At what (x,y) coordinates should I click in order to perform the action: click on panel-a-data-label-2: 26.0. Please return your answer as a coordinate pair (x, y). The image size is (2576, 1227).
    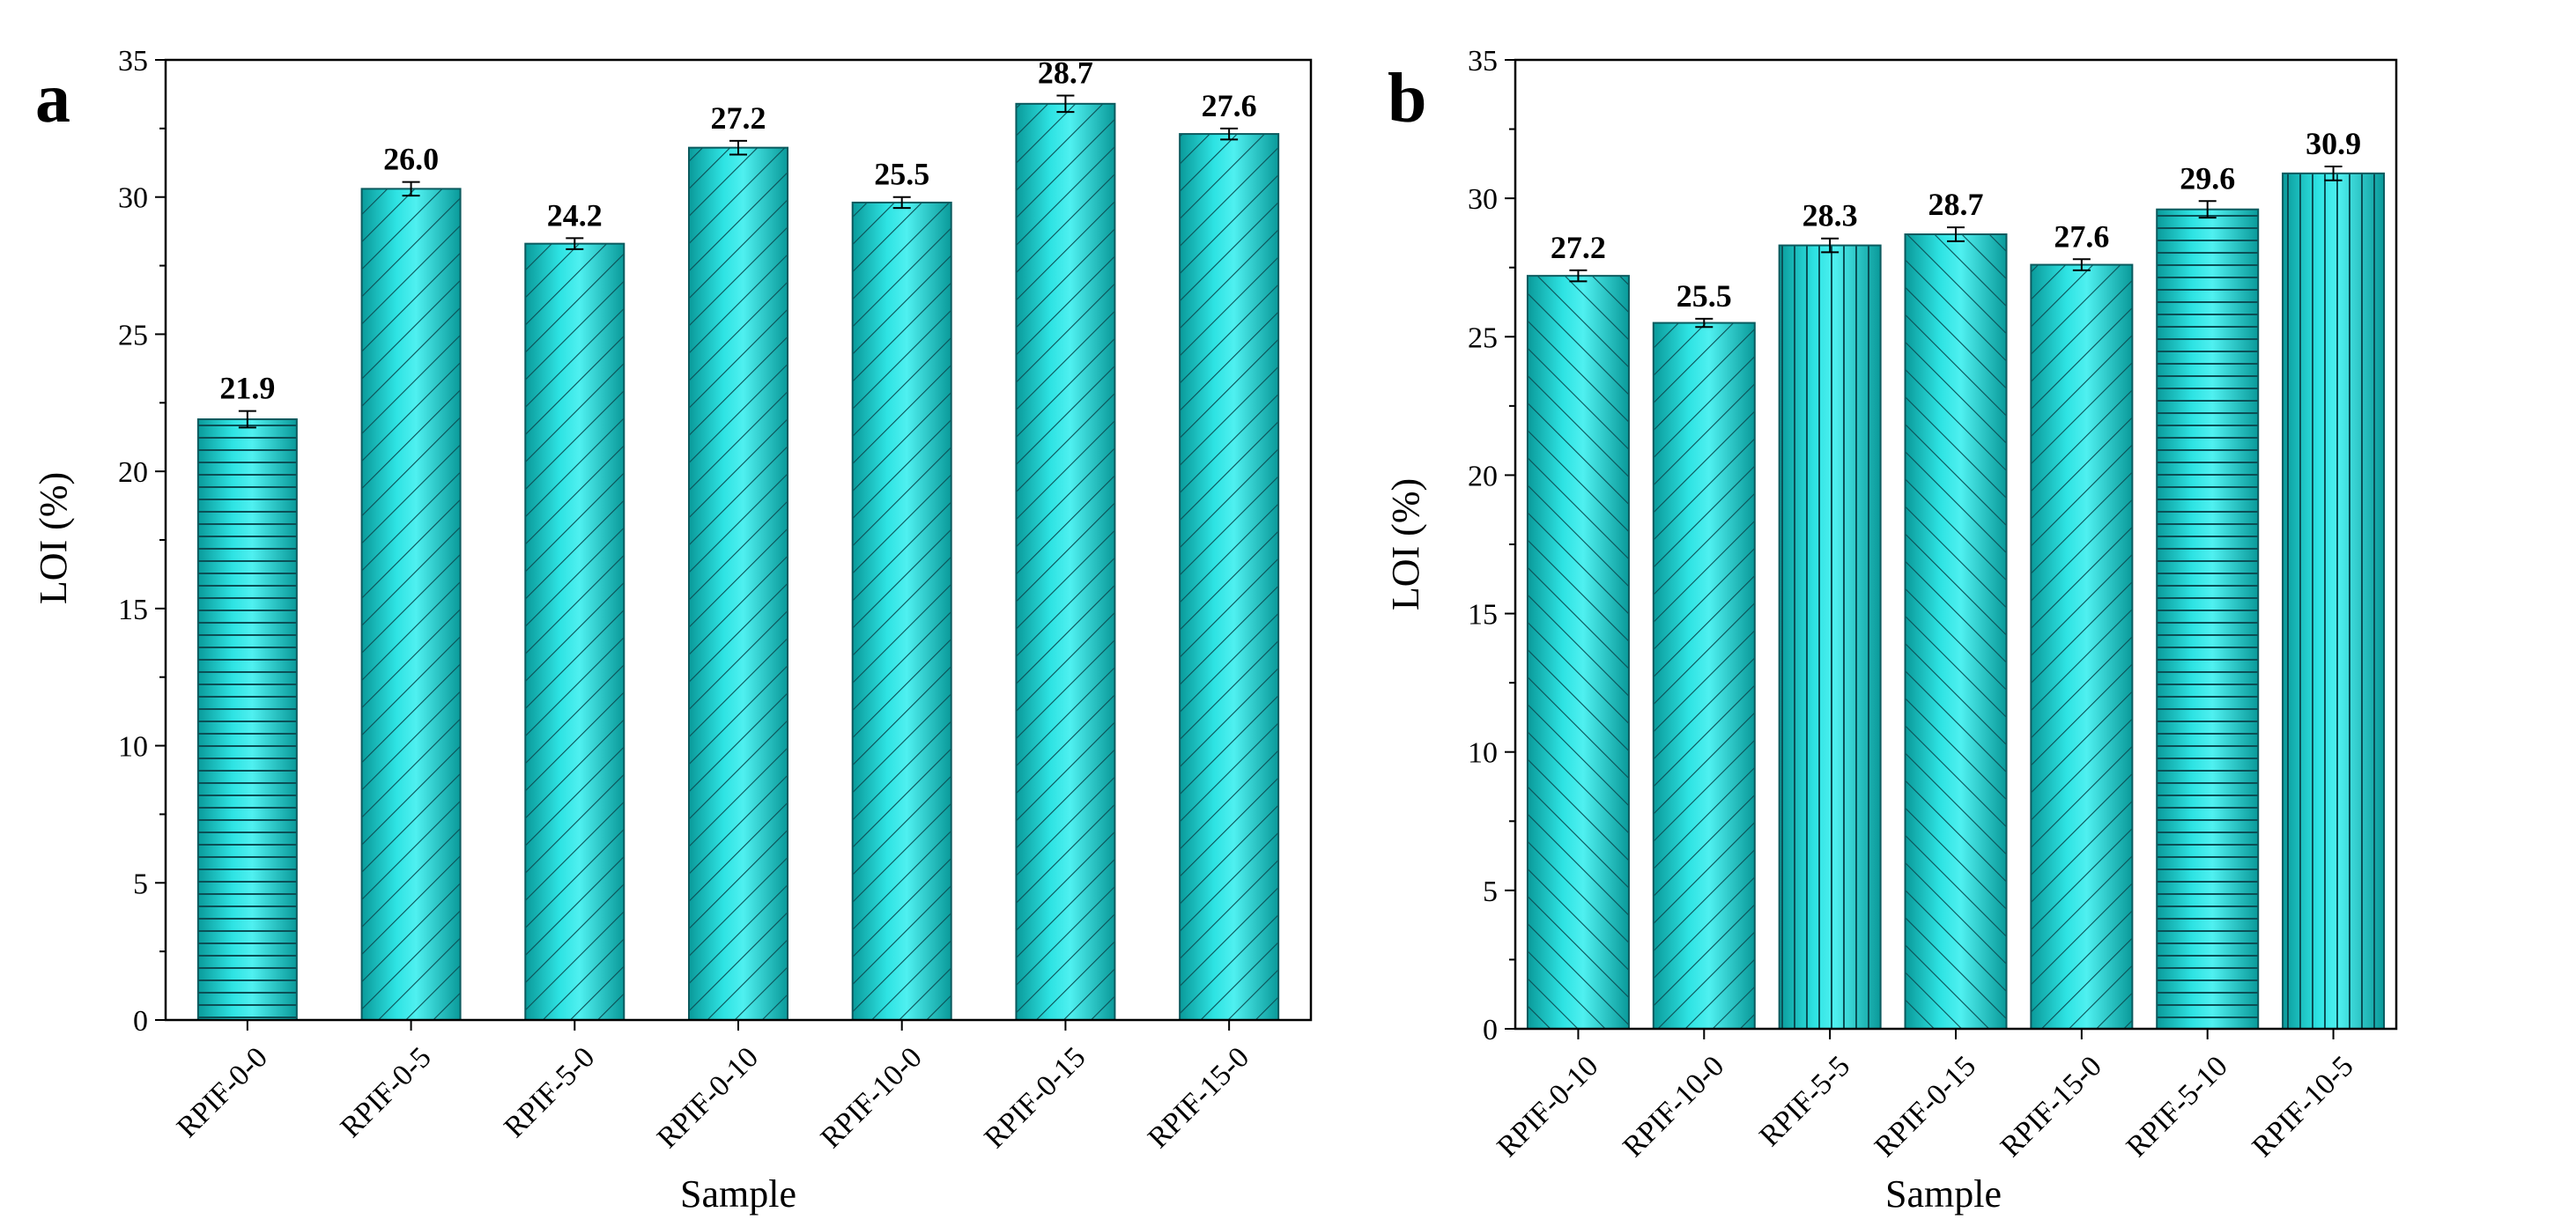
    Looking at the image, I should click on (411, 159).